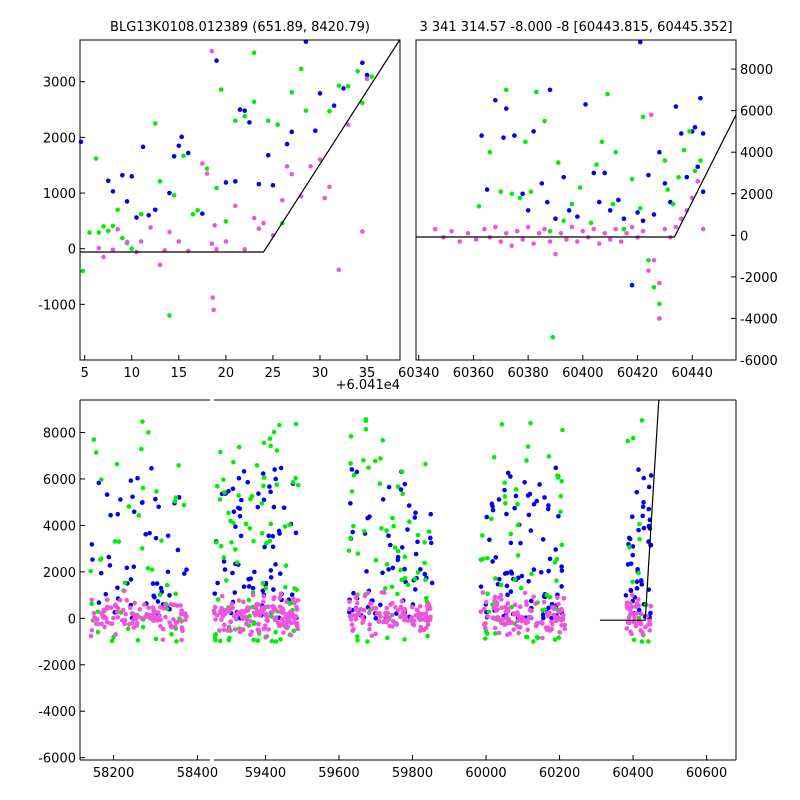 This screenshot has height=800, width=800. What do you see at coordinates (85, 373) in the screenshot?
I see `x-tick-label: 5` at bounding box center [85, 373].